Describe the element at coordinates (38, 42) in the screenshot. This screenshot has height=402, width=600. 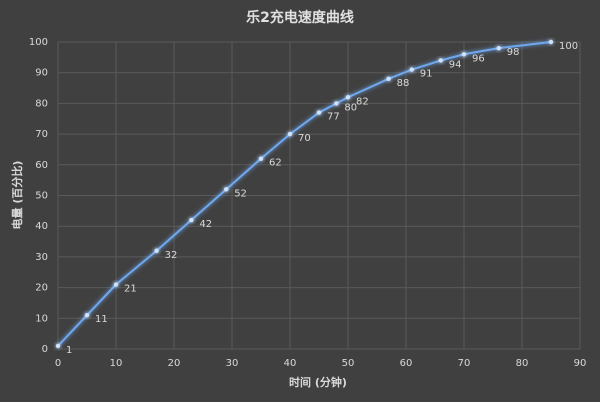
I see `y-tick-label: 100` at that location.